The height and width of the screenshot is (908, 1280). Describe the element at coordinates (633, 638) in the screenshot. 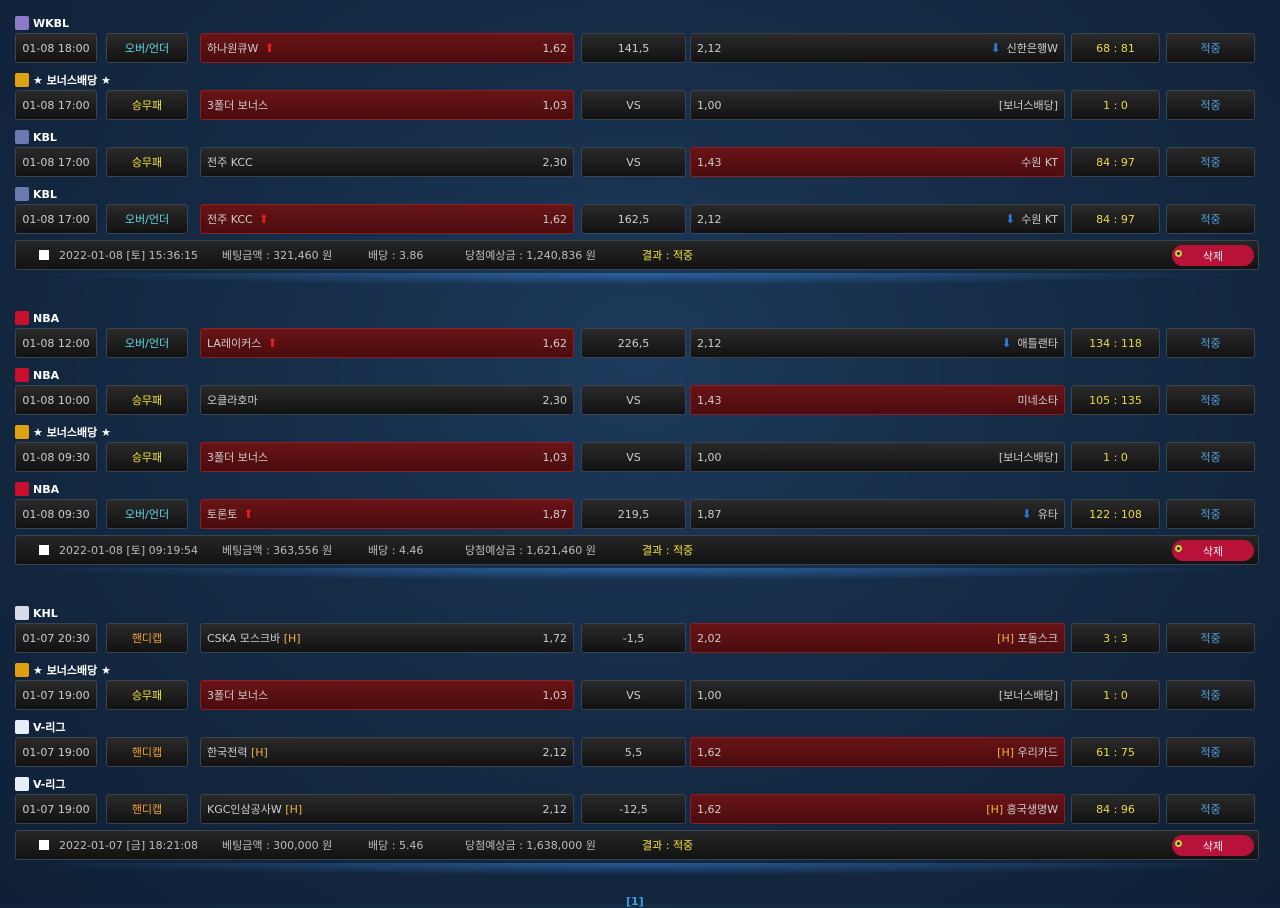

I see `handicap-value: -1,5` at that location.